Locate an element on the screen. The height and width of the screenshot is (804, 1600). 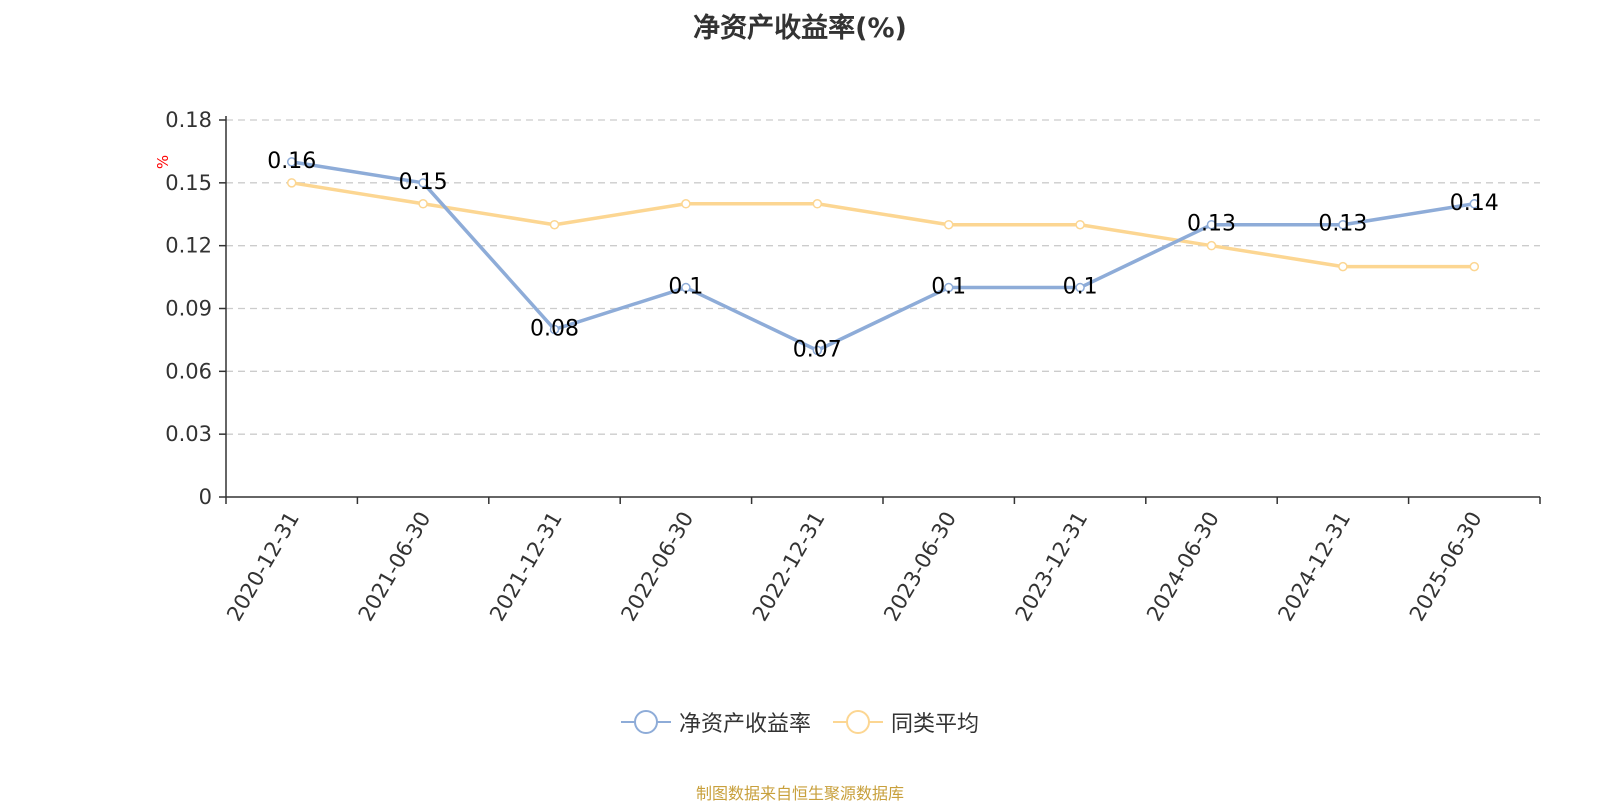
x-tick-label: 2022-12-31 is located at coordinates (789, 567).